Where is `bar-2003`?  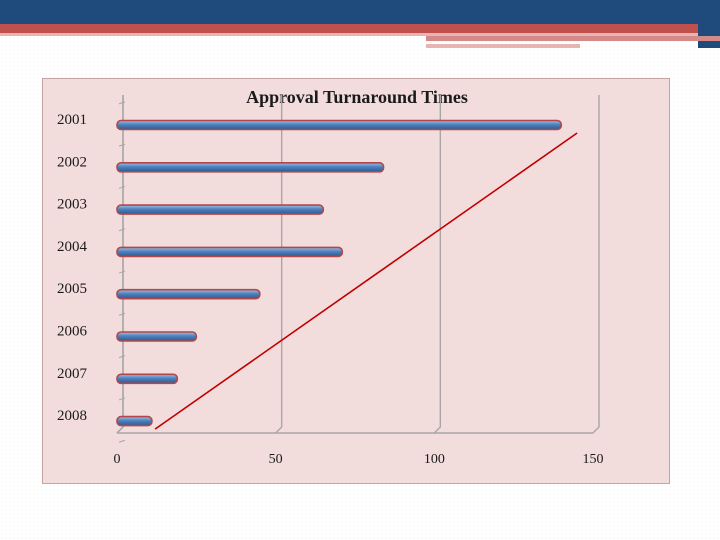 bar-2003 is located at coordinates (220, 209).